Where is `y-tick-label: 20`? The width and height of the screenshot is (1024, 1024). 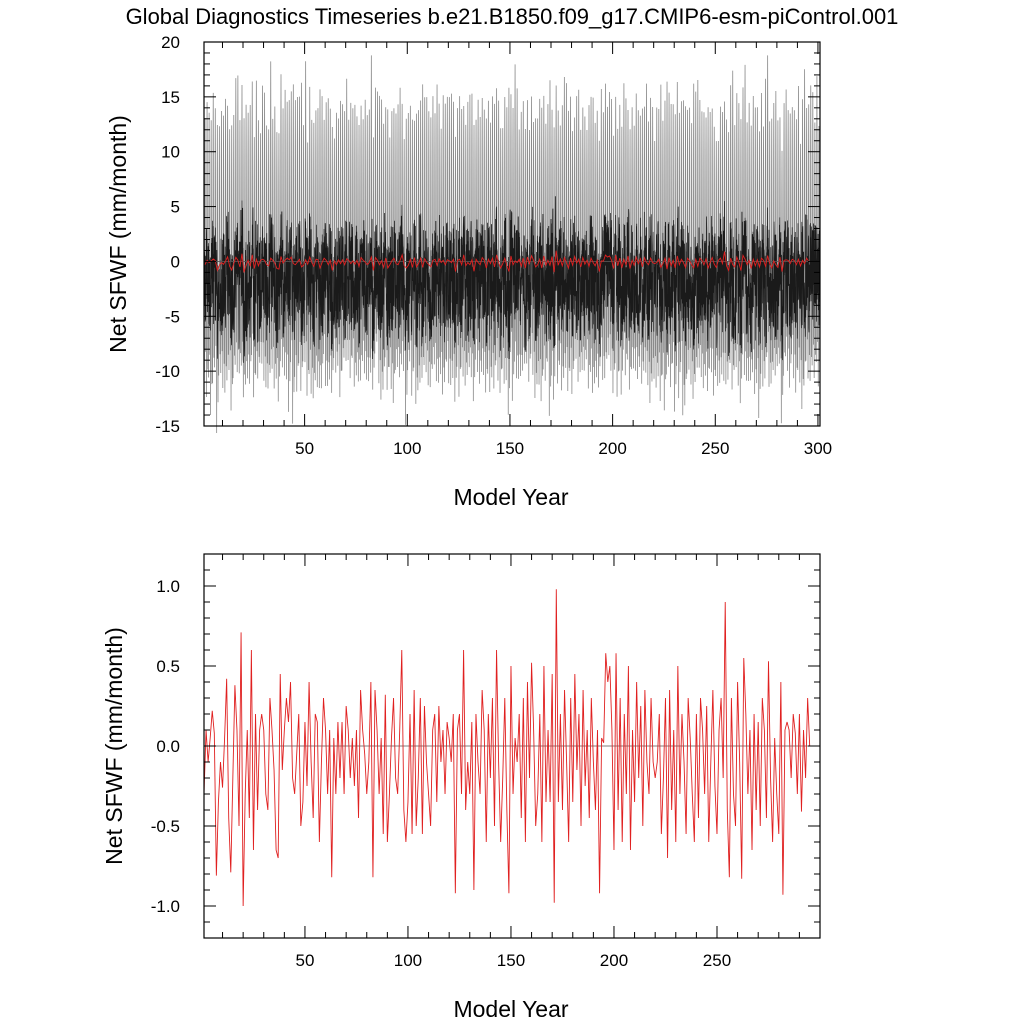 y-tick-label: 20 is located at coordinates (170, 42).